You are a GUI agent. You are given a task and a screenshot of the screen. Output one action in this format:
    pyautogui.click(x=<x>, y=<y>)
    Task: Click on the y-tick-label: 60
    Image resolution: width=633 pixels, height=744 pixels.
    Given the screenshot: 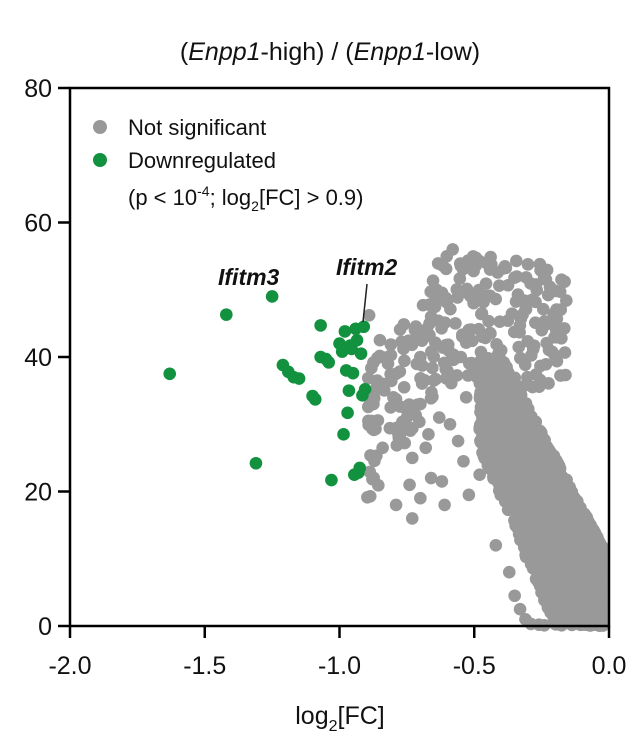 What is the action you would take?
    pyautogui.click(x=38, y=224)
    